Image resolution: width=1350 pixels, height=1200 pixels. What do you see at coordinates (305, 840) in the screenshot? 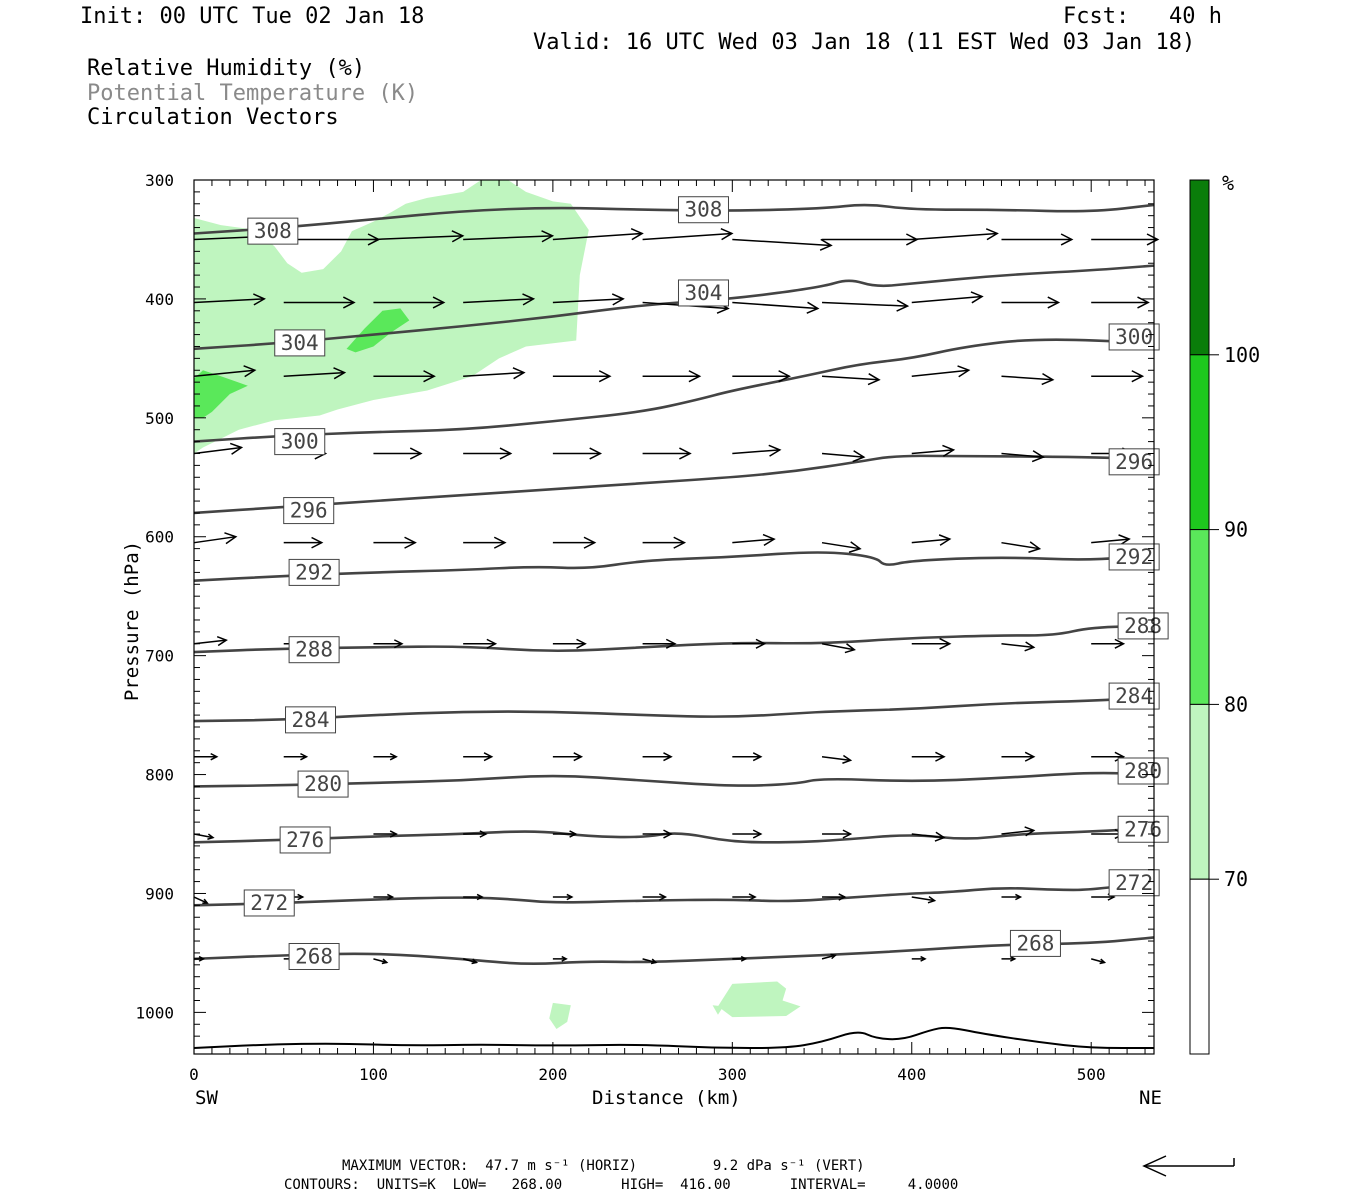
I see `theta-label-276: 276` at bounding box center [305, 840].